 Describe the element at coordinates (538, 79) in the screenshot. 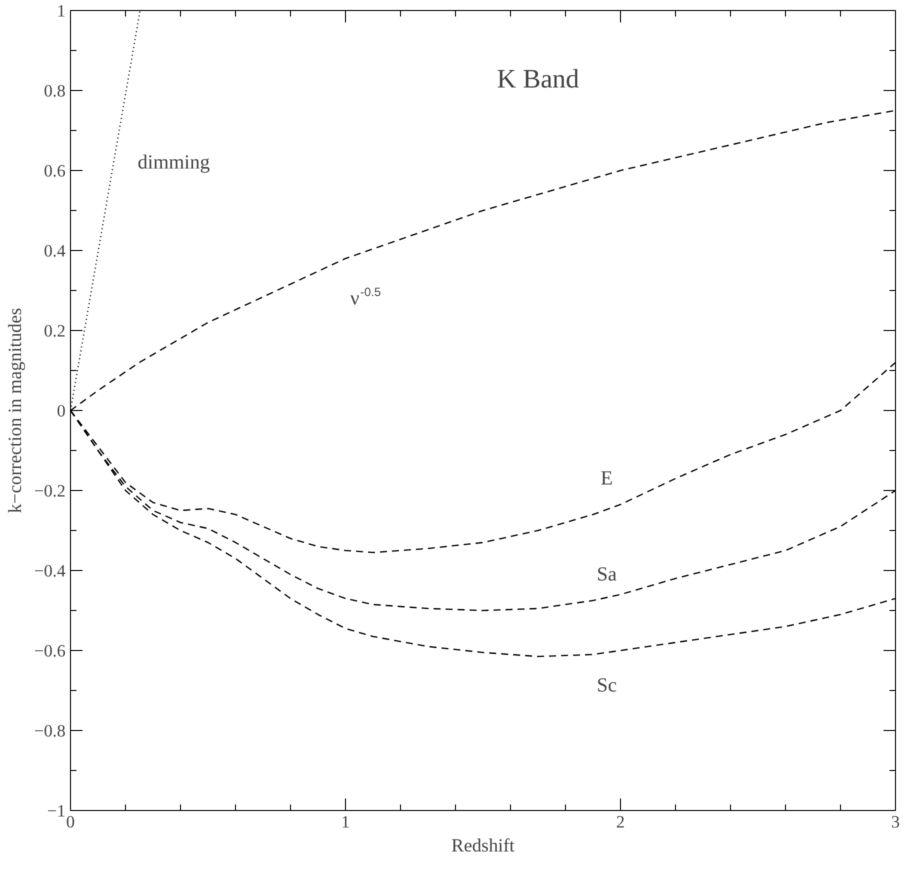

I see `text: K Band` at that location.